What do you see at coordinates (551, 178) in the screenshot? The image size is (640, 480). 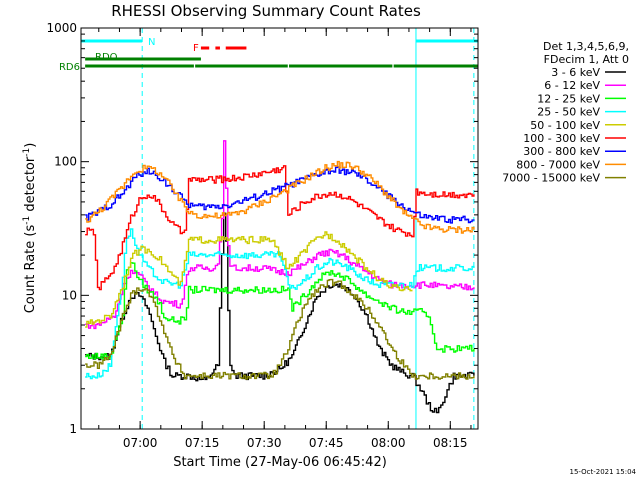 I see `legend-label-7000-15000-kev: 7000 - 15000 keV` at bounding box center [551, 178].